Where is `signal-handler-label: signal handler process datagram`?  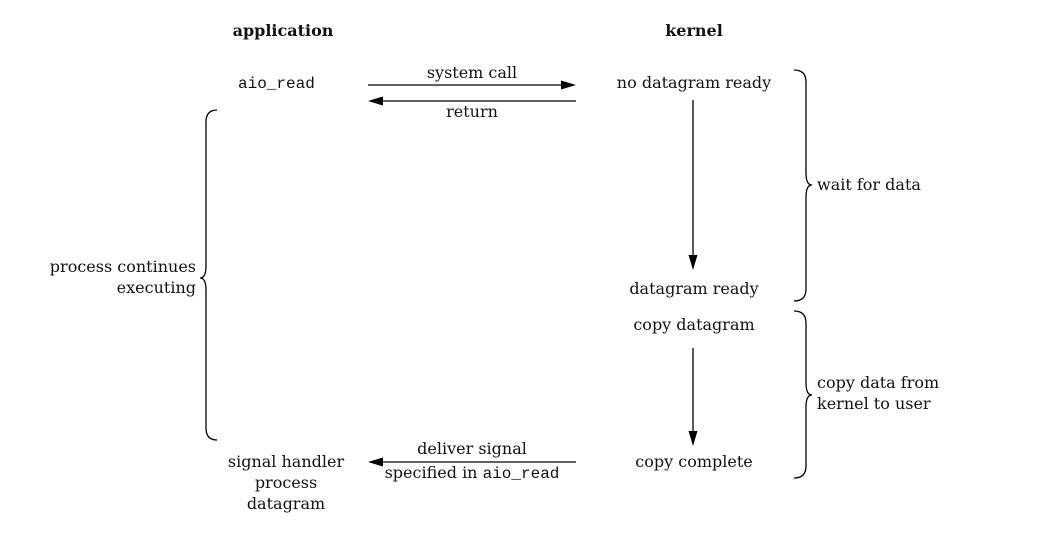 signal-handler-label: signal handler process datagram is located at coordinates (286, 482).